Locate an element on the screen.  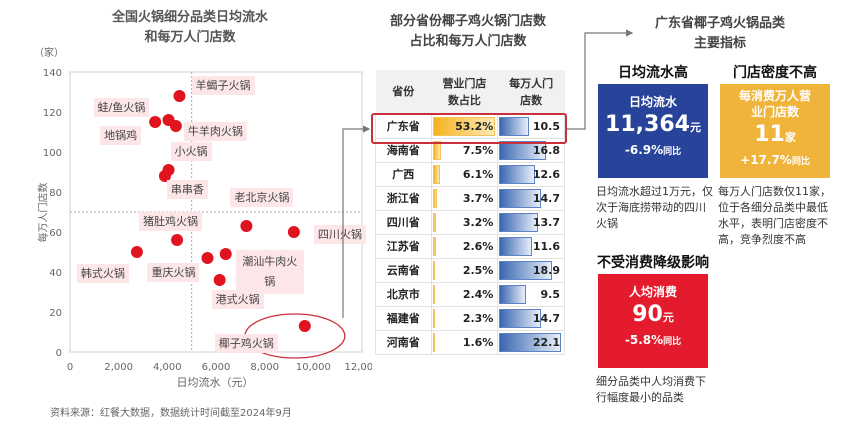
y-tick-label: 20 is located at coordinates (55, 313).